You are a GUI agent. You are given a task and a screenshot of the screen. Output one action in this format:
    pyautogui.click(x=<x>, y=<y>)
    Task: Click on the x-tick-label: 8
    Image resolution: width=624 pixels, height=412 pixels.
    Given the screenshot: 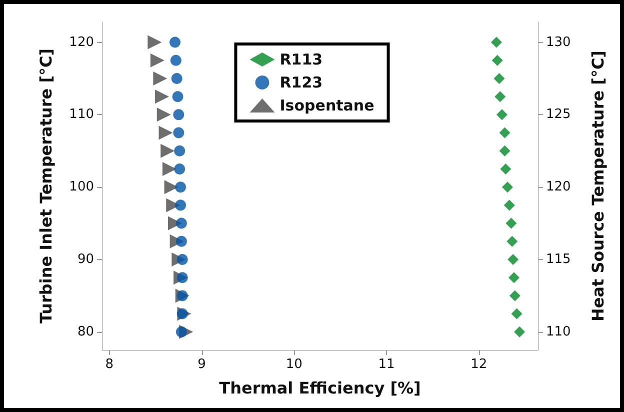 What is the action you would take?
    pyautogui.click(x=109, y=364)
    